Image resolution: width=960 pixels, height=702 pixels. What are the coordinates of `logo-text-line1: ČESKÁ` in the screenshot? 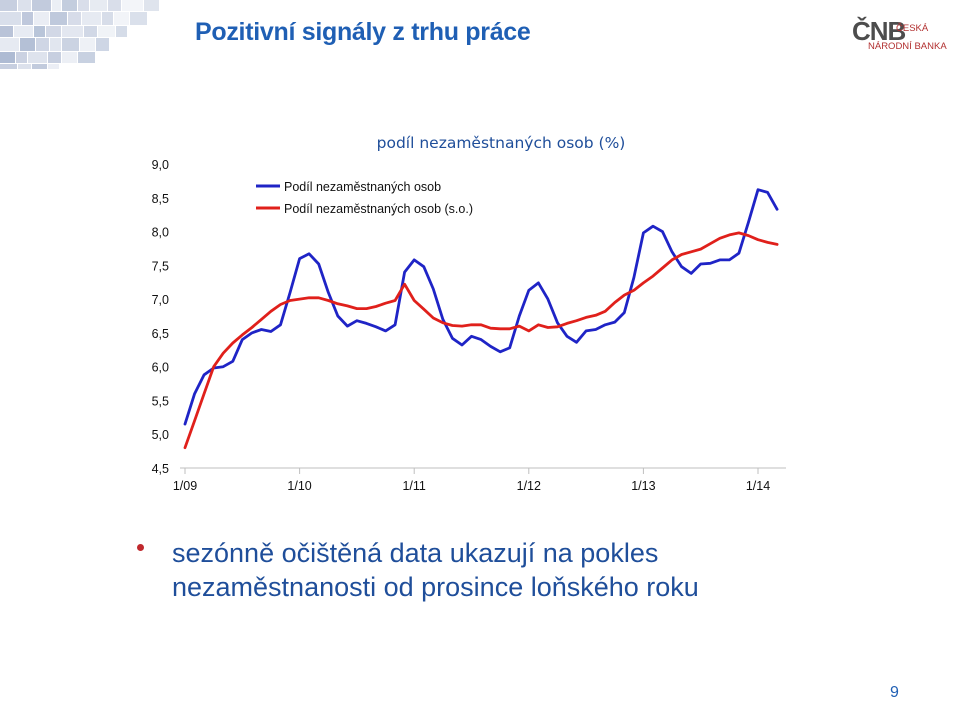 It's located at (912, 28).